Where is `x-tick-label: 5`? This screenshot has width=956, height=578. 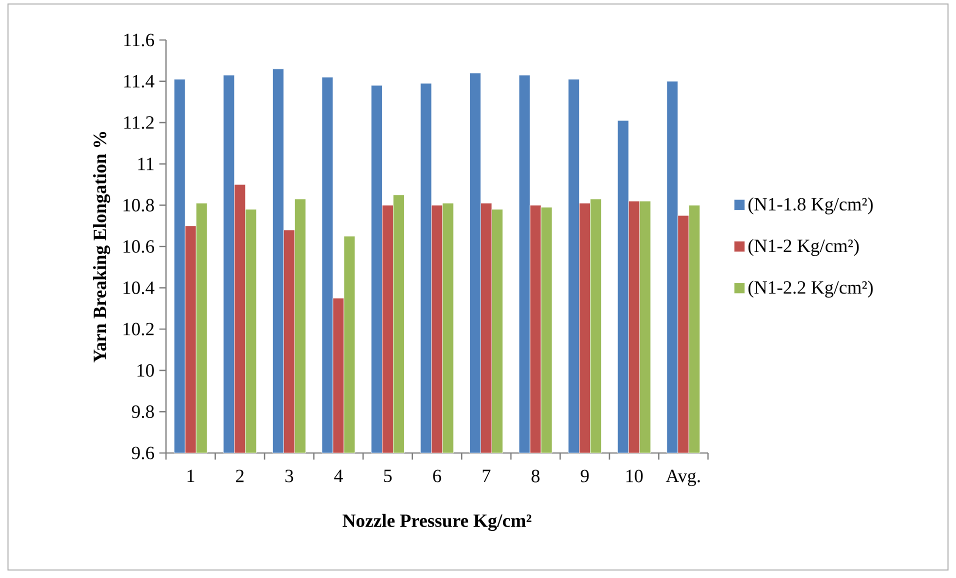
x-tick-label: 5 is located at coordinates (388, 476).